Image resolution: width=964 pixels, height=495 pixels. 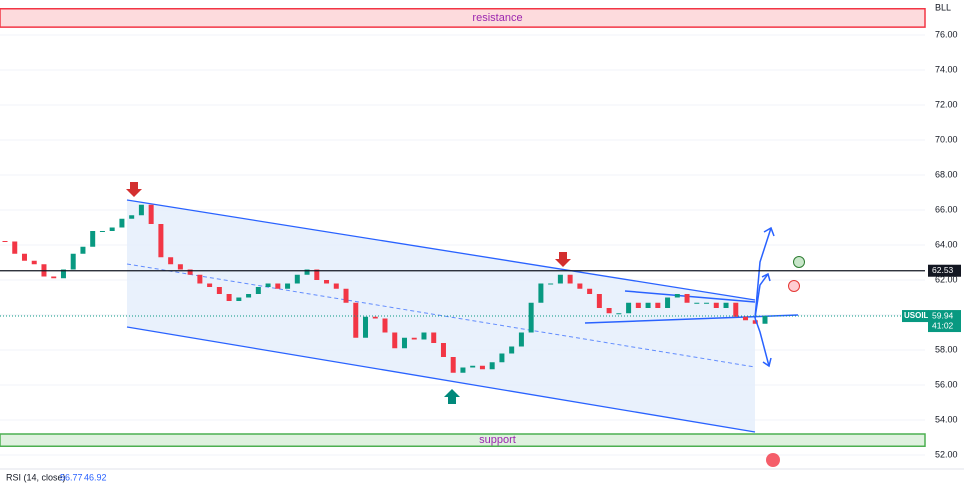 What do you see at coordinates (946, 419) in the screenshot?
I see `y-tick-label: 54.00` at bounding box center [946, 419].